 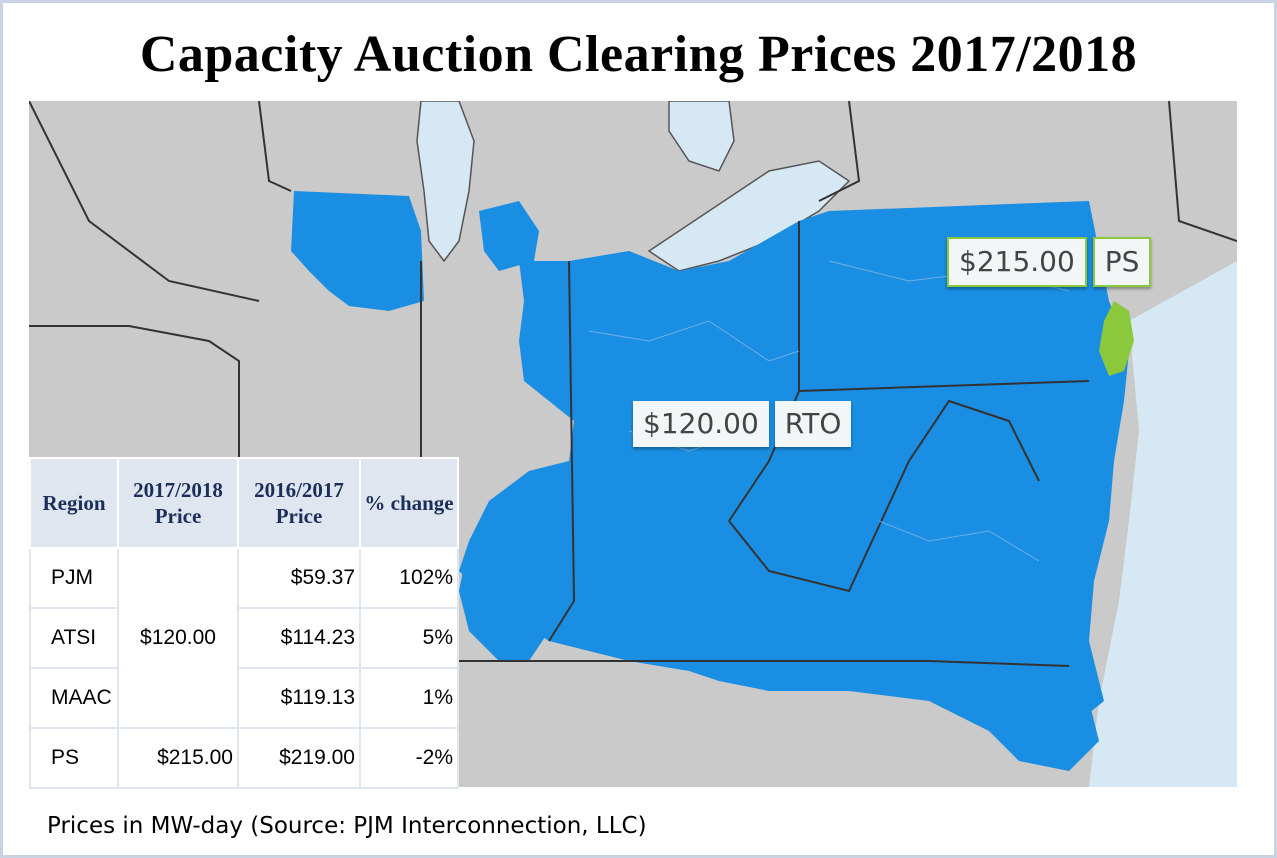 I want to click on lake-erie, so click(x=749, y=216).